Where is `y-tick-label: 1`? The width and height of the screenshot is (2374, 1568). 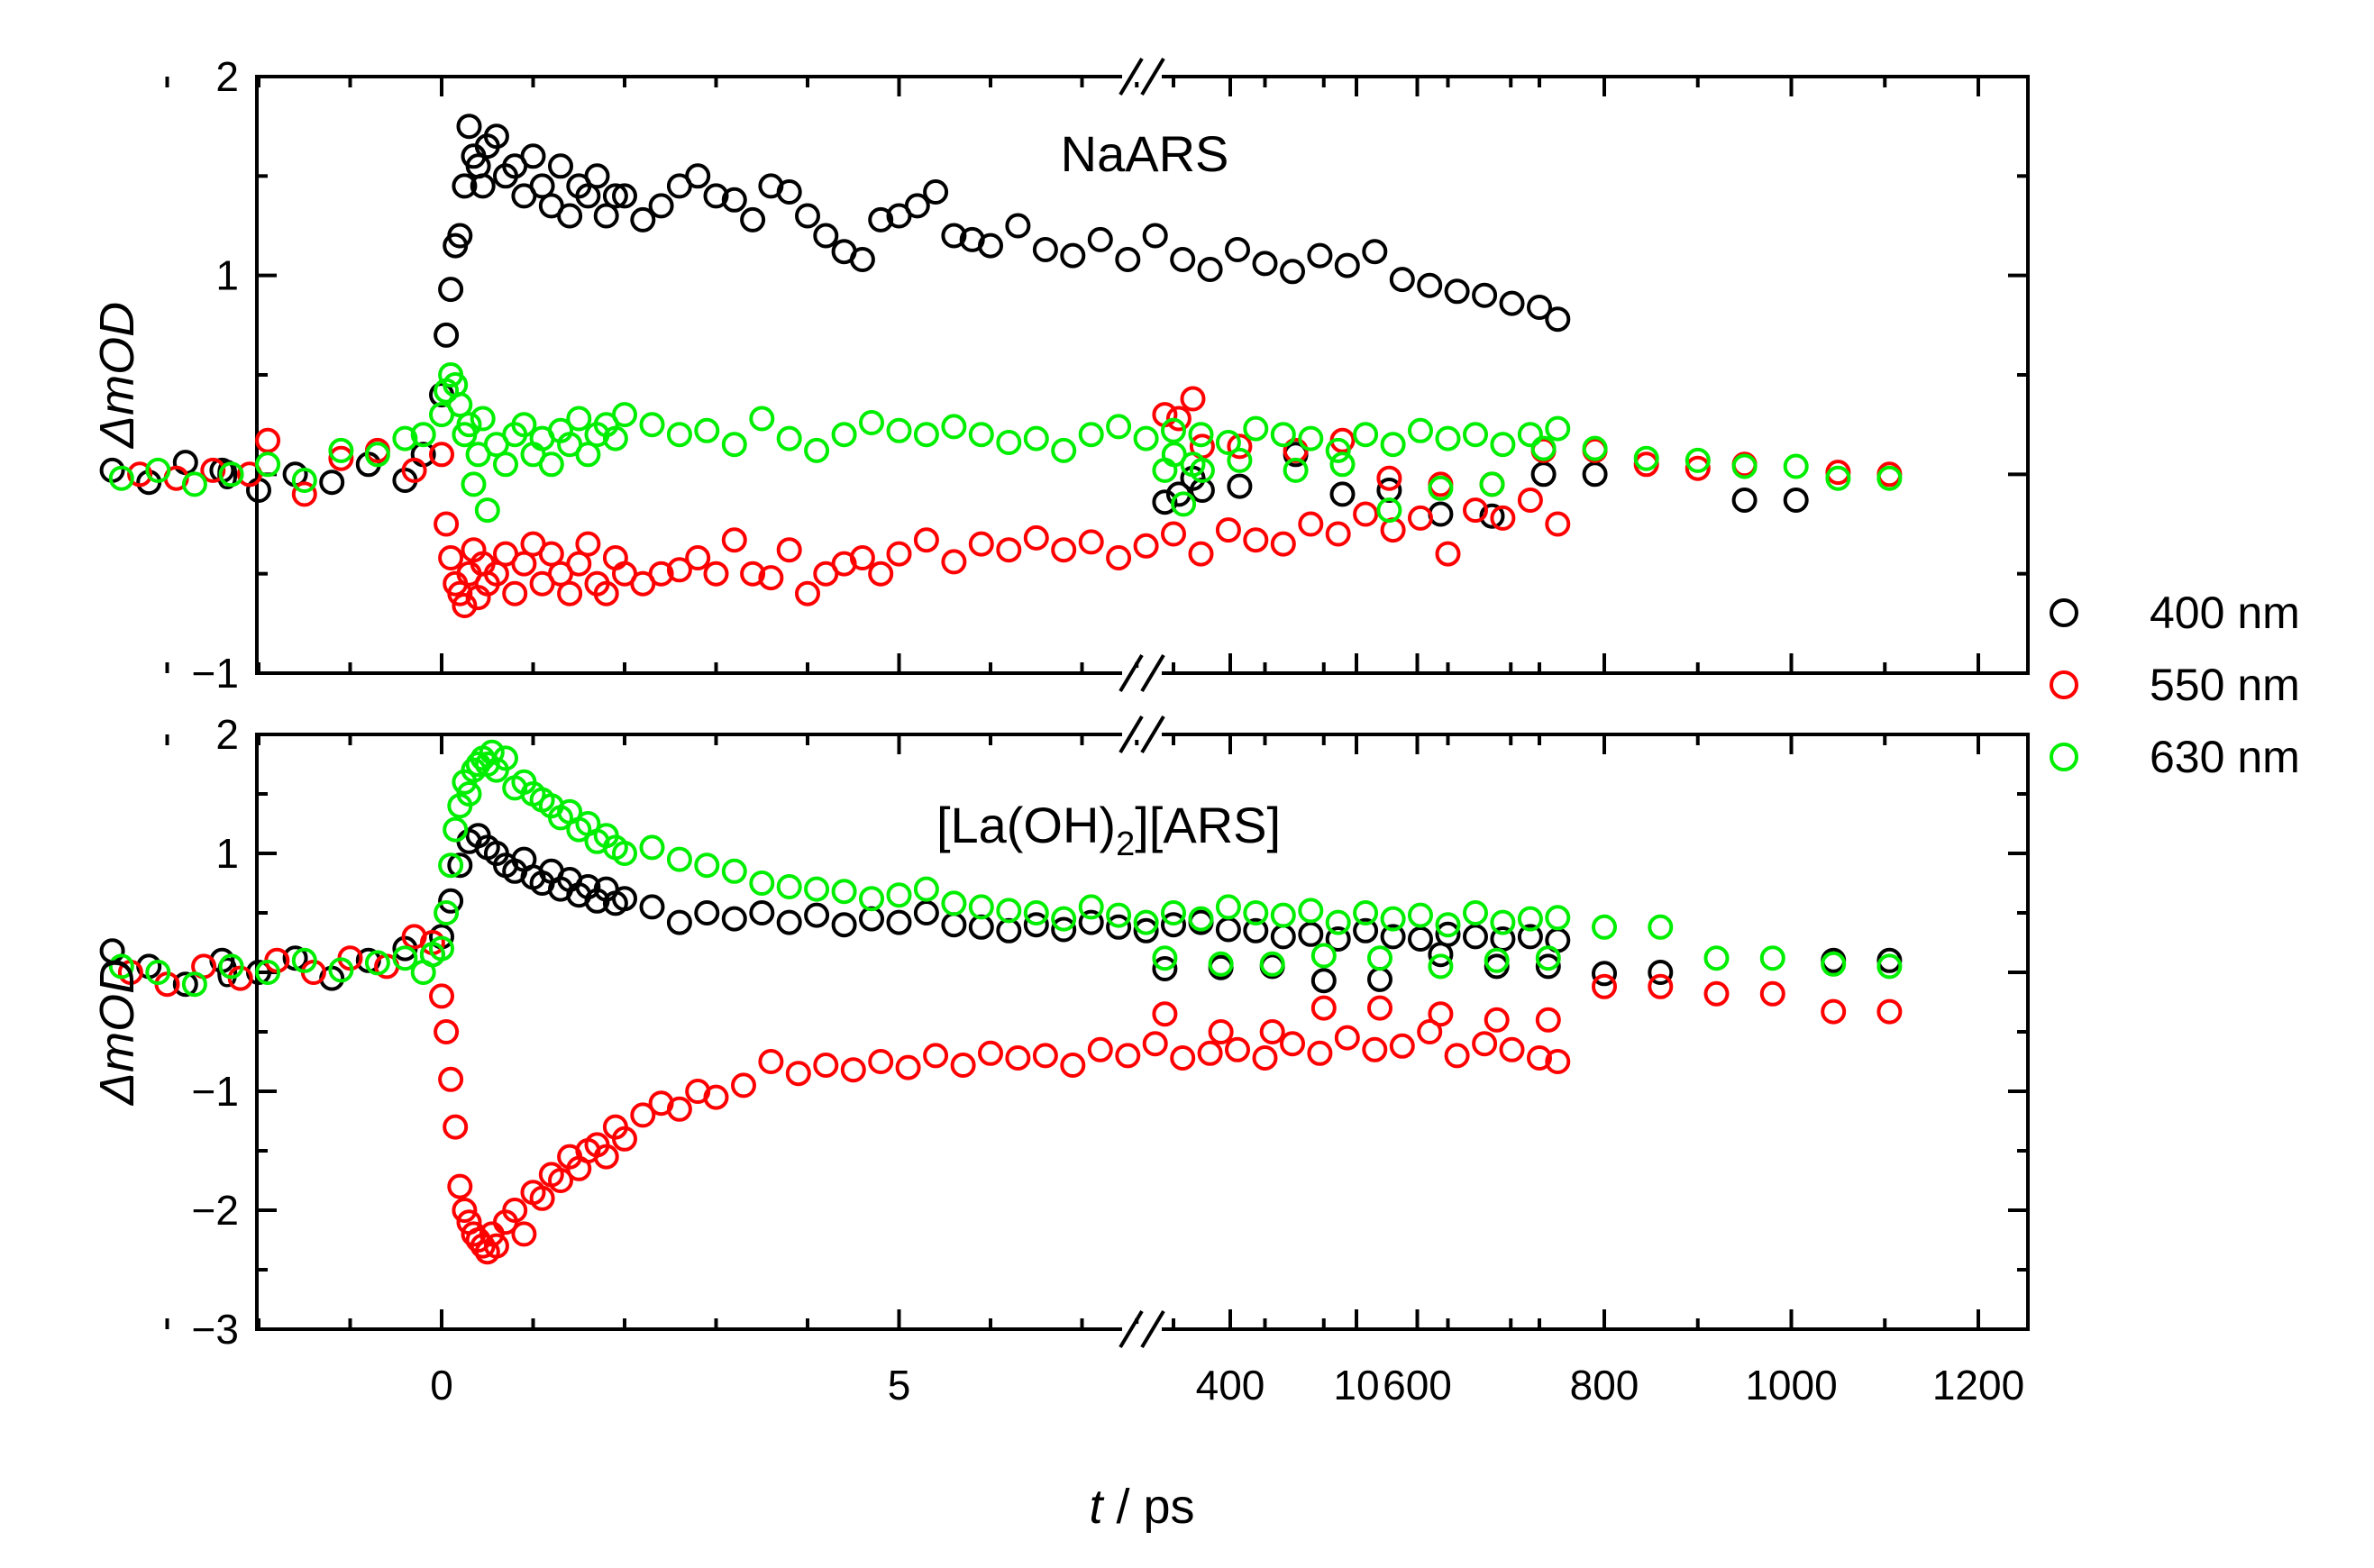
y-tick-label: 1 is located at coordinates (227, 275).